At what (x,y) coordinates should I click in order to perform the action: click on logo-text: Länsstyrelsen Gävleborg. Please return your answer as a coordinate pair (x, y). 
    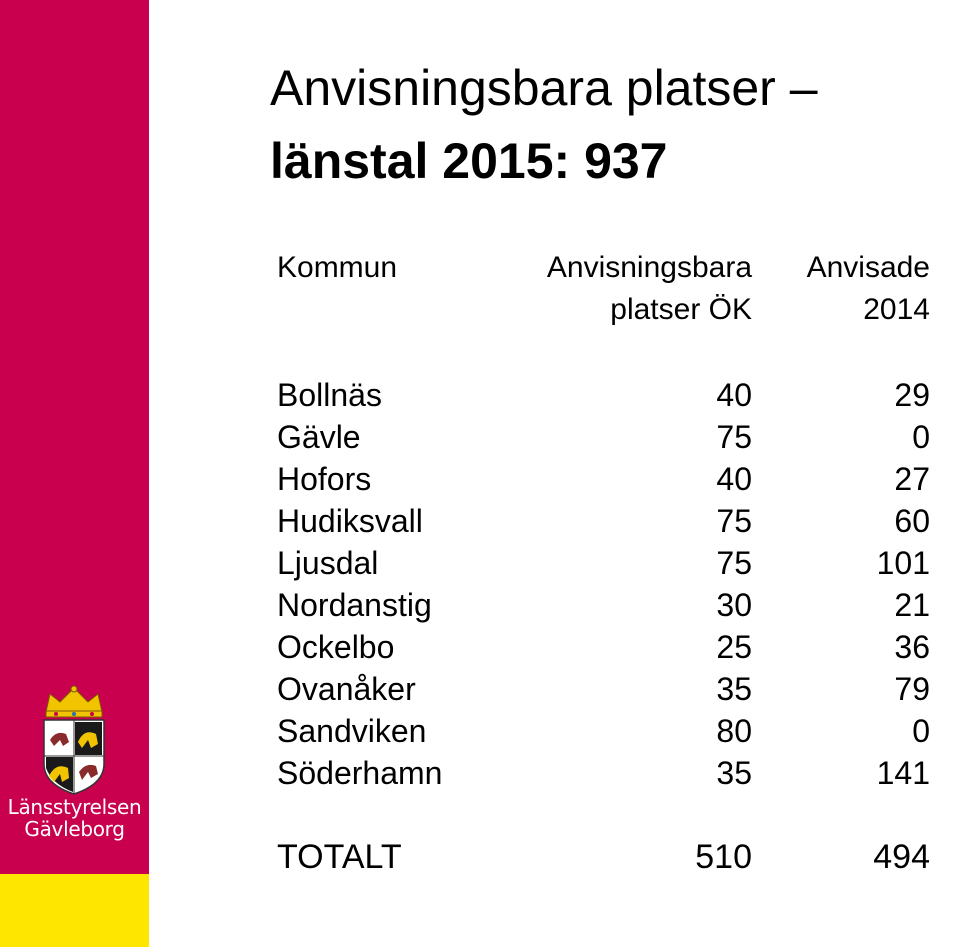
    Looking at the image, I should click on (74, 818).